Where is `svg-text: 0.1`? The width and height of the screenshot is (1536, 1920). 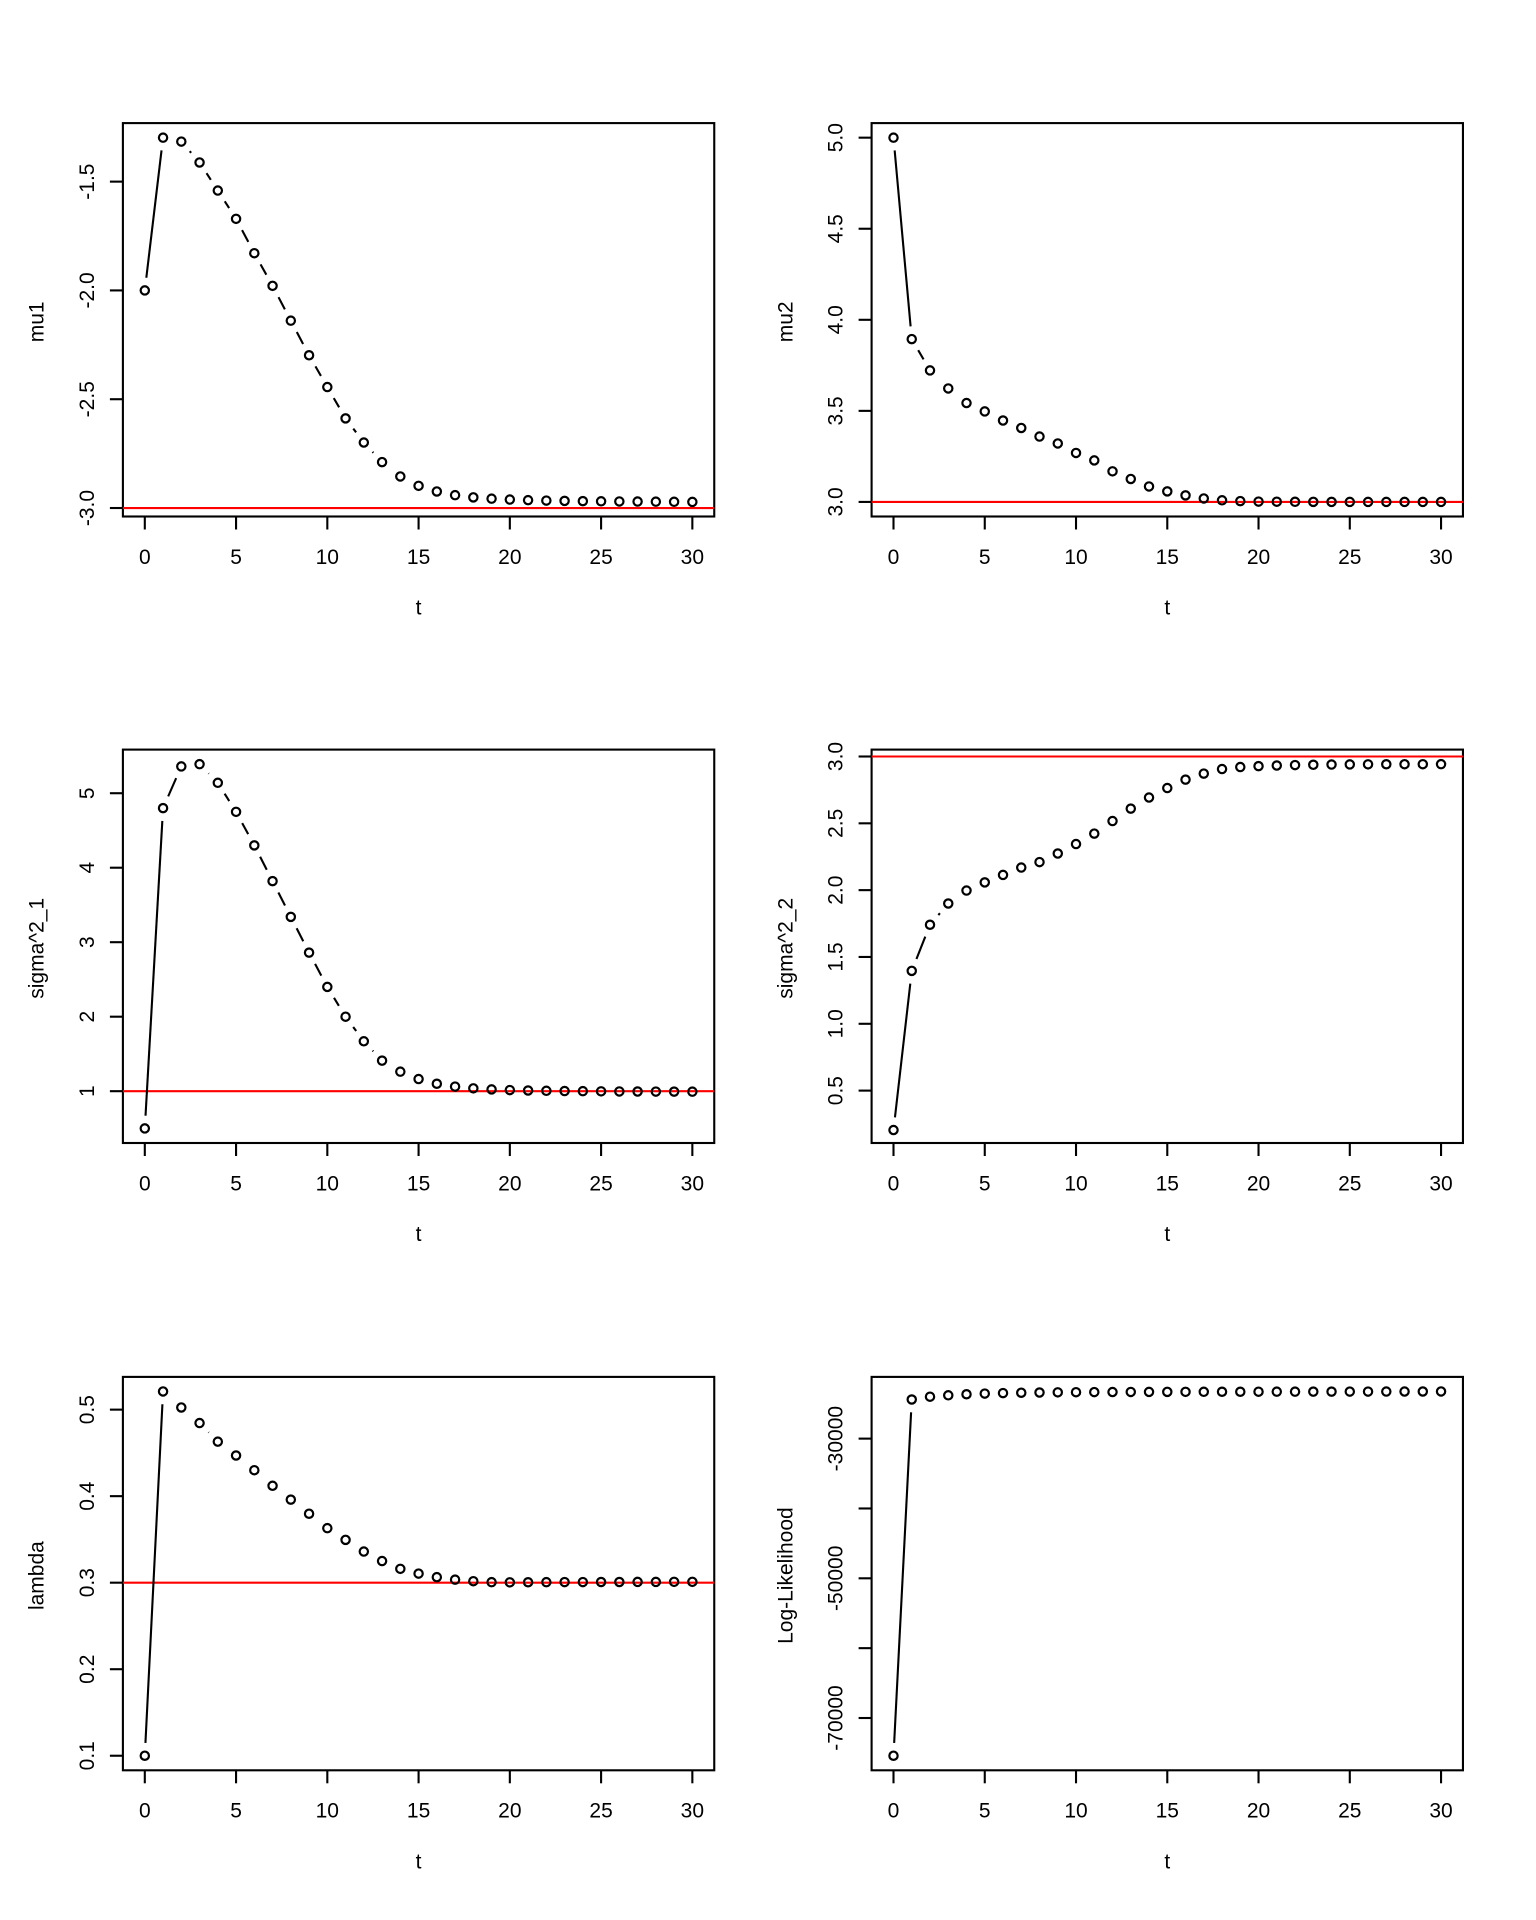
svg-text: 0.1 is located at coordinates (87, 1755).